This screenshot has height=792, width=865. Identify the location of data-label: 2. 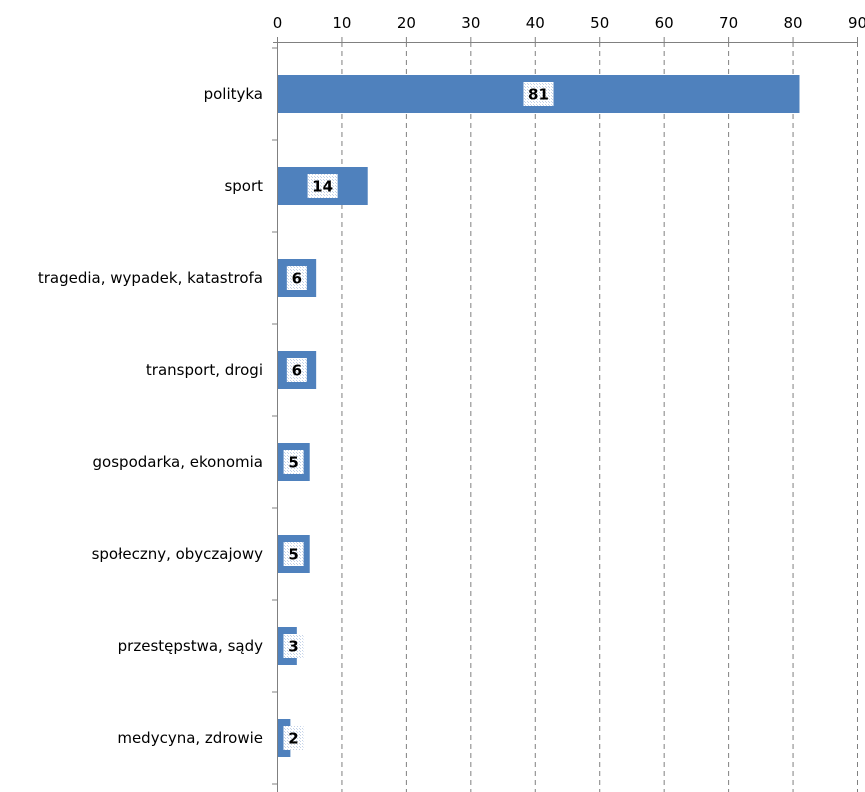
(293, 739).